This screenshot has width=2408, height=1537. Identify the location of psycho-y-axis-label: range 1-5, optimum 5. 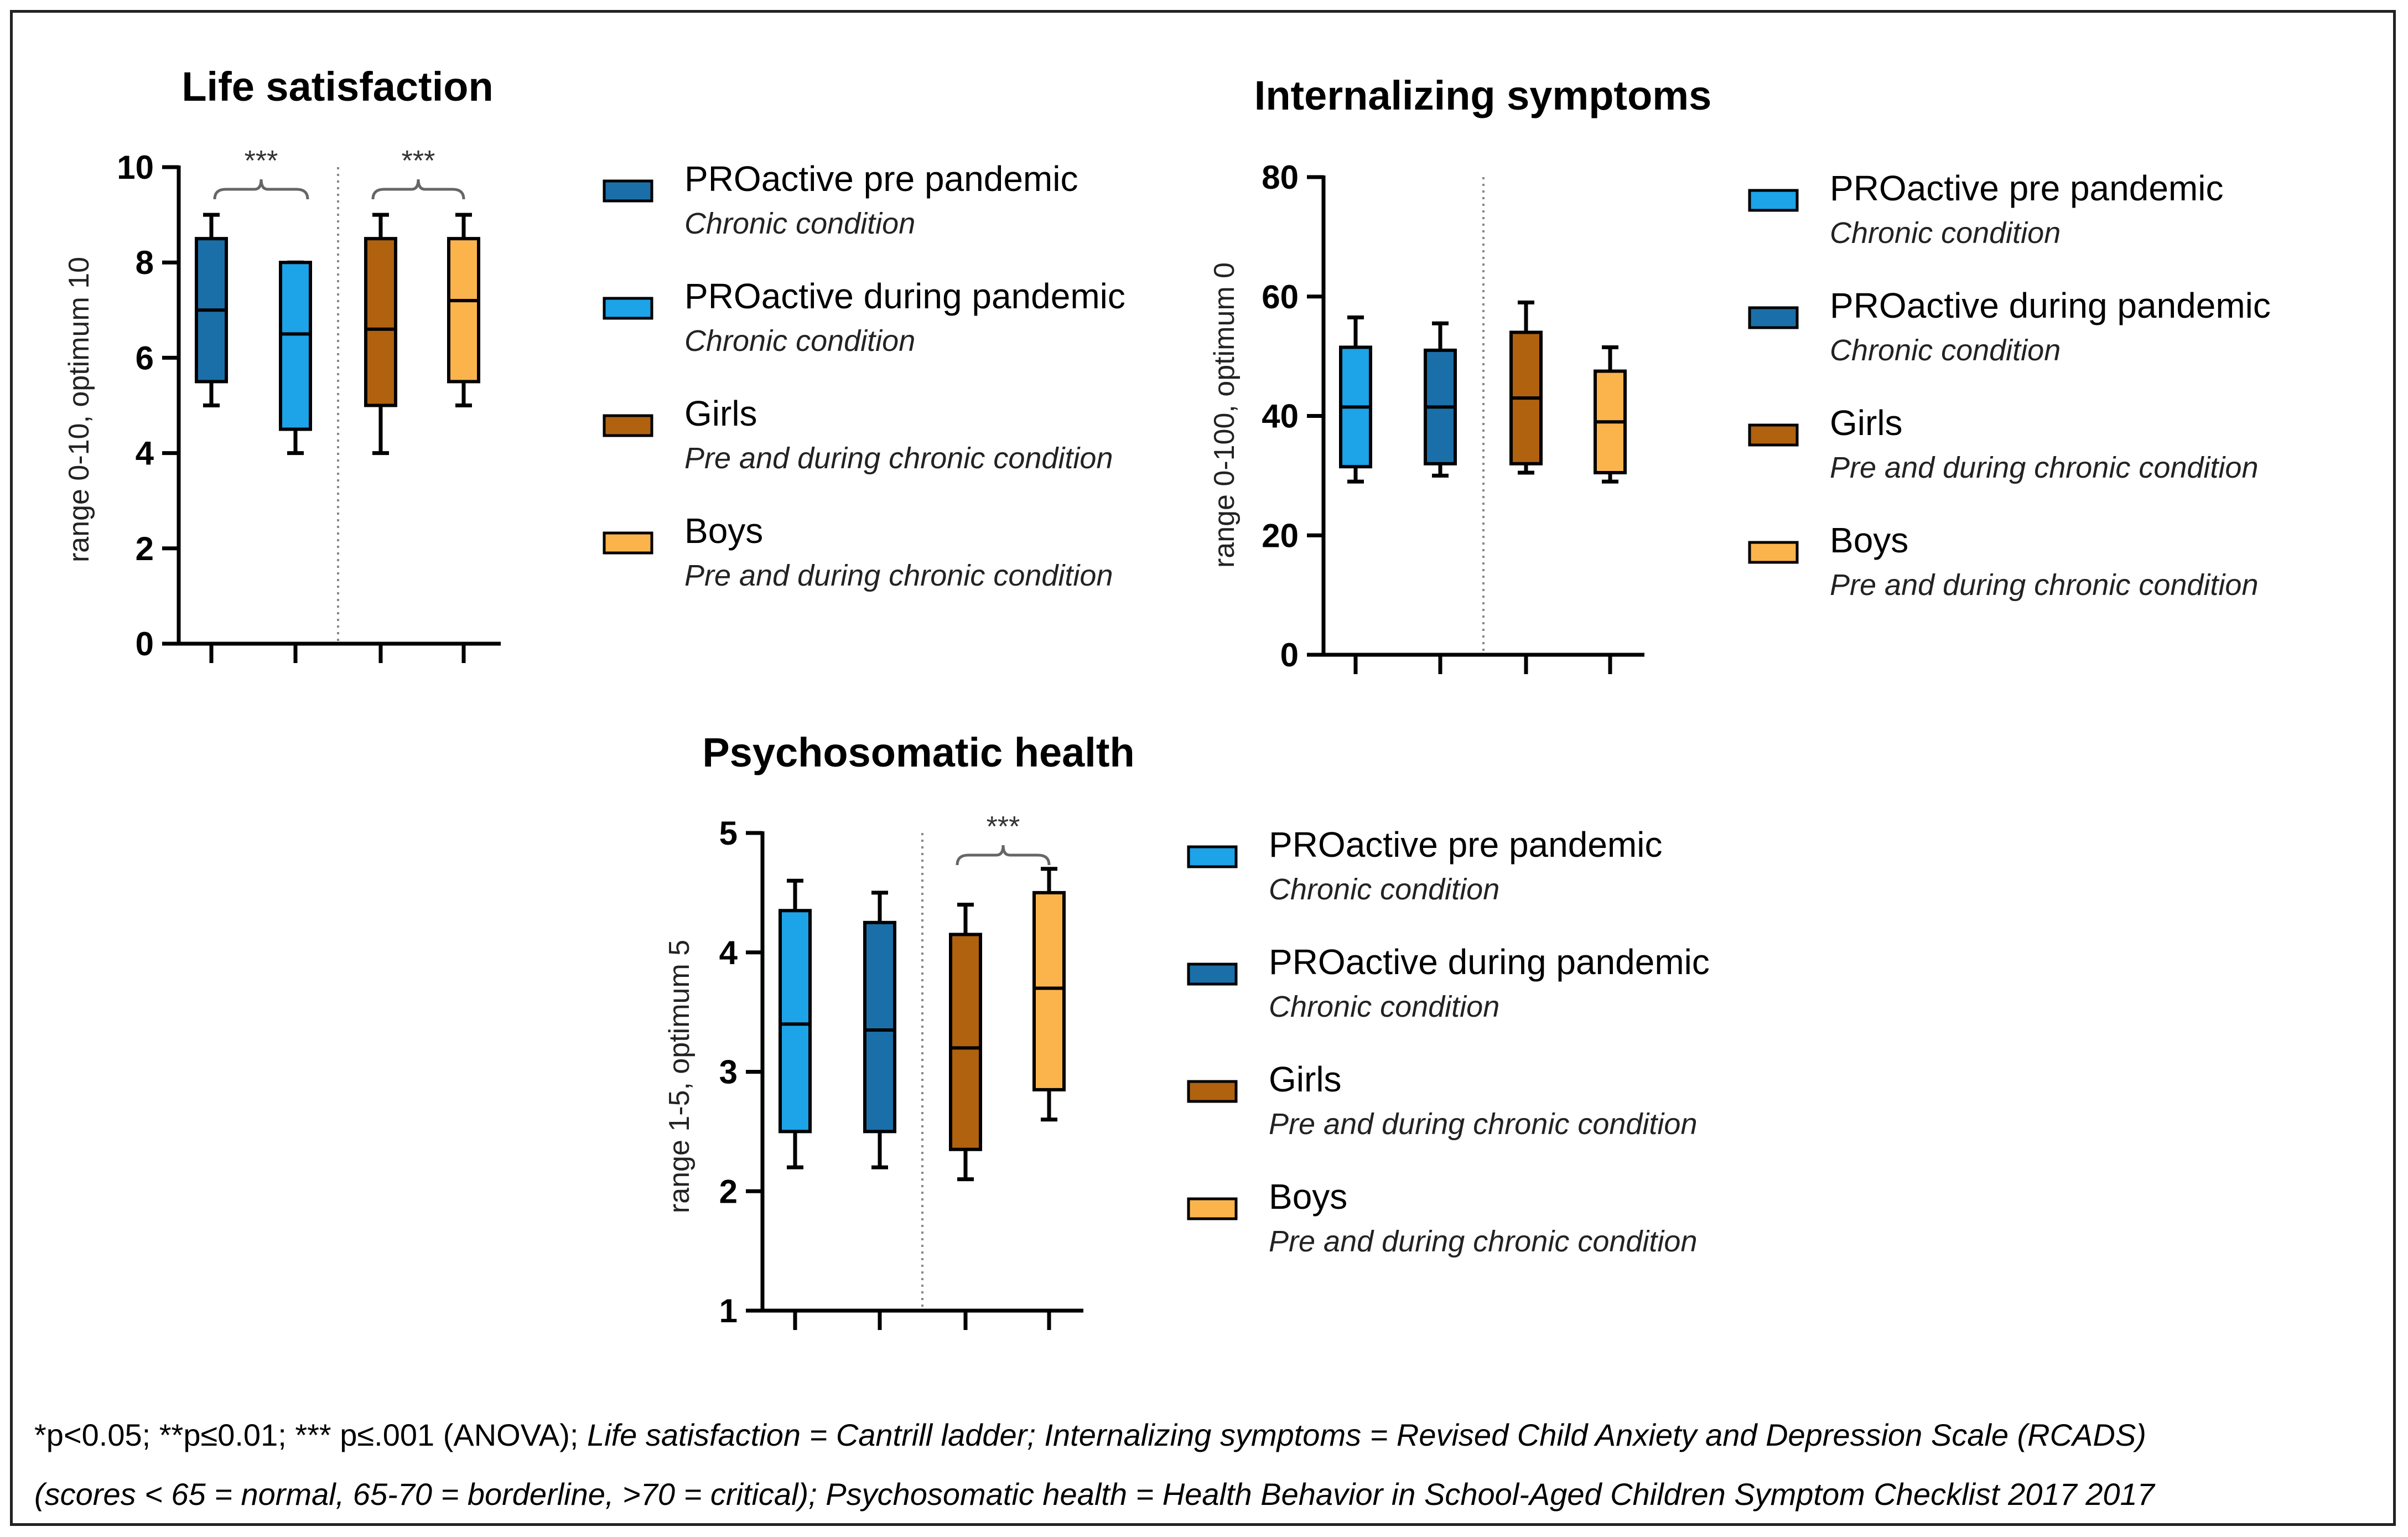
(679, 1076).